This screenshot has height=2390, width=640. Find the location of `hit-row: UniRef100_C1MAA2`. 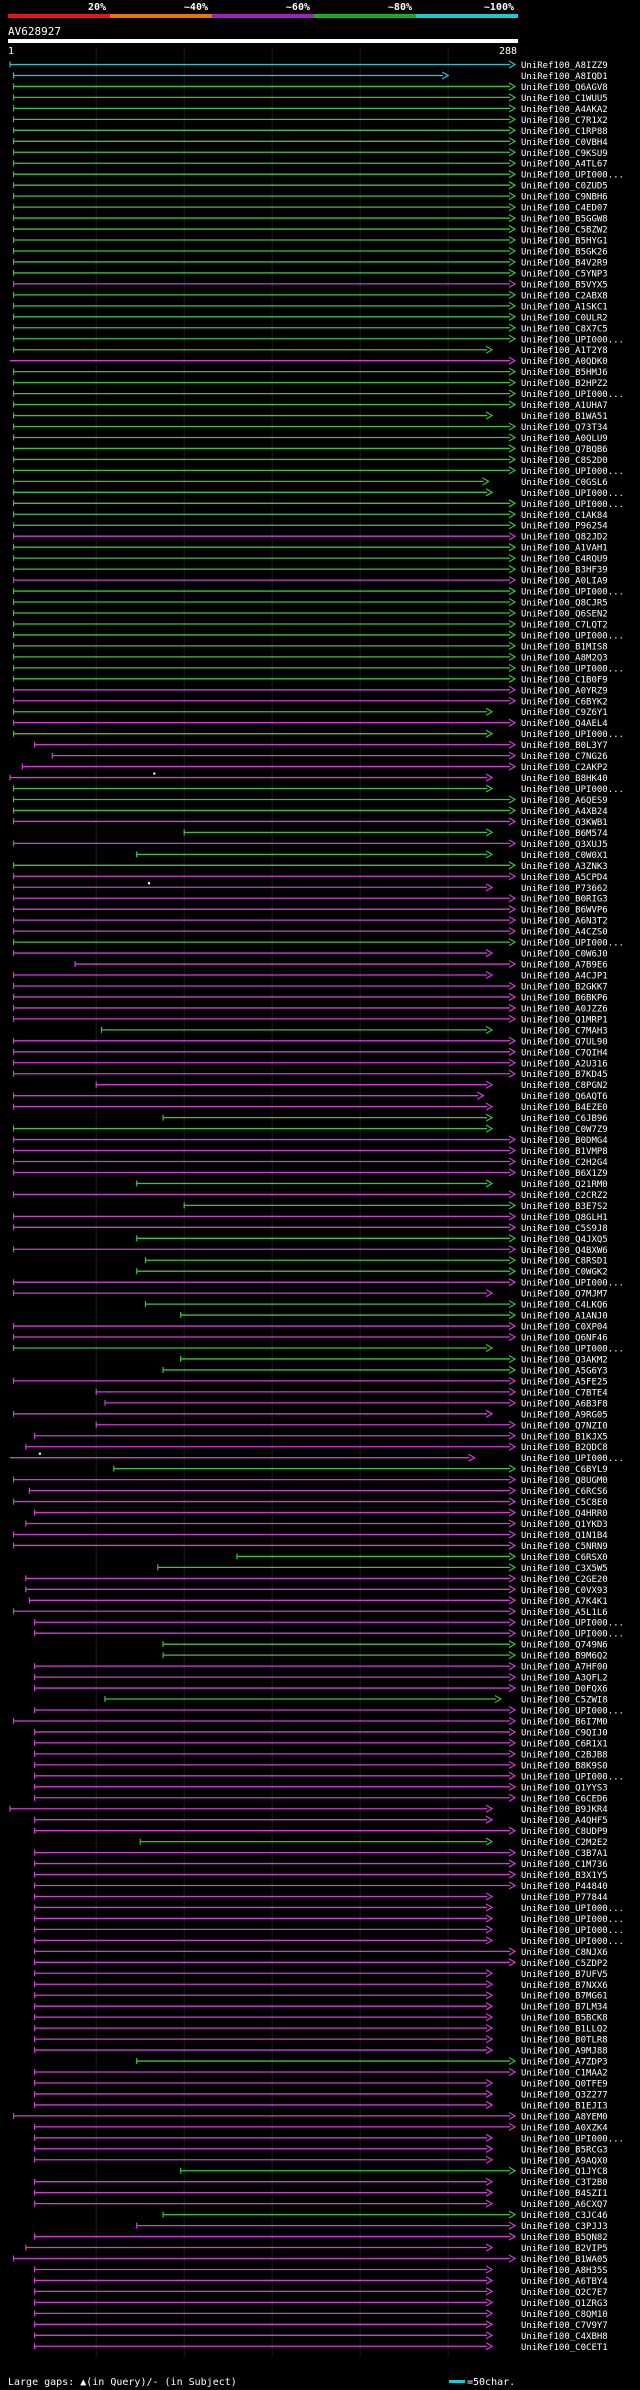

hit-row: UniRef100_C1MAA2 is located at coordinates (321, 2073).